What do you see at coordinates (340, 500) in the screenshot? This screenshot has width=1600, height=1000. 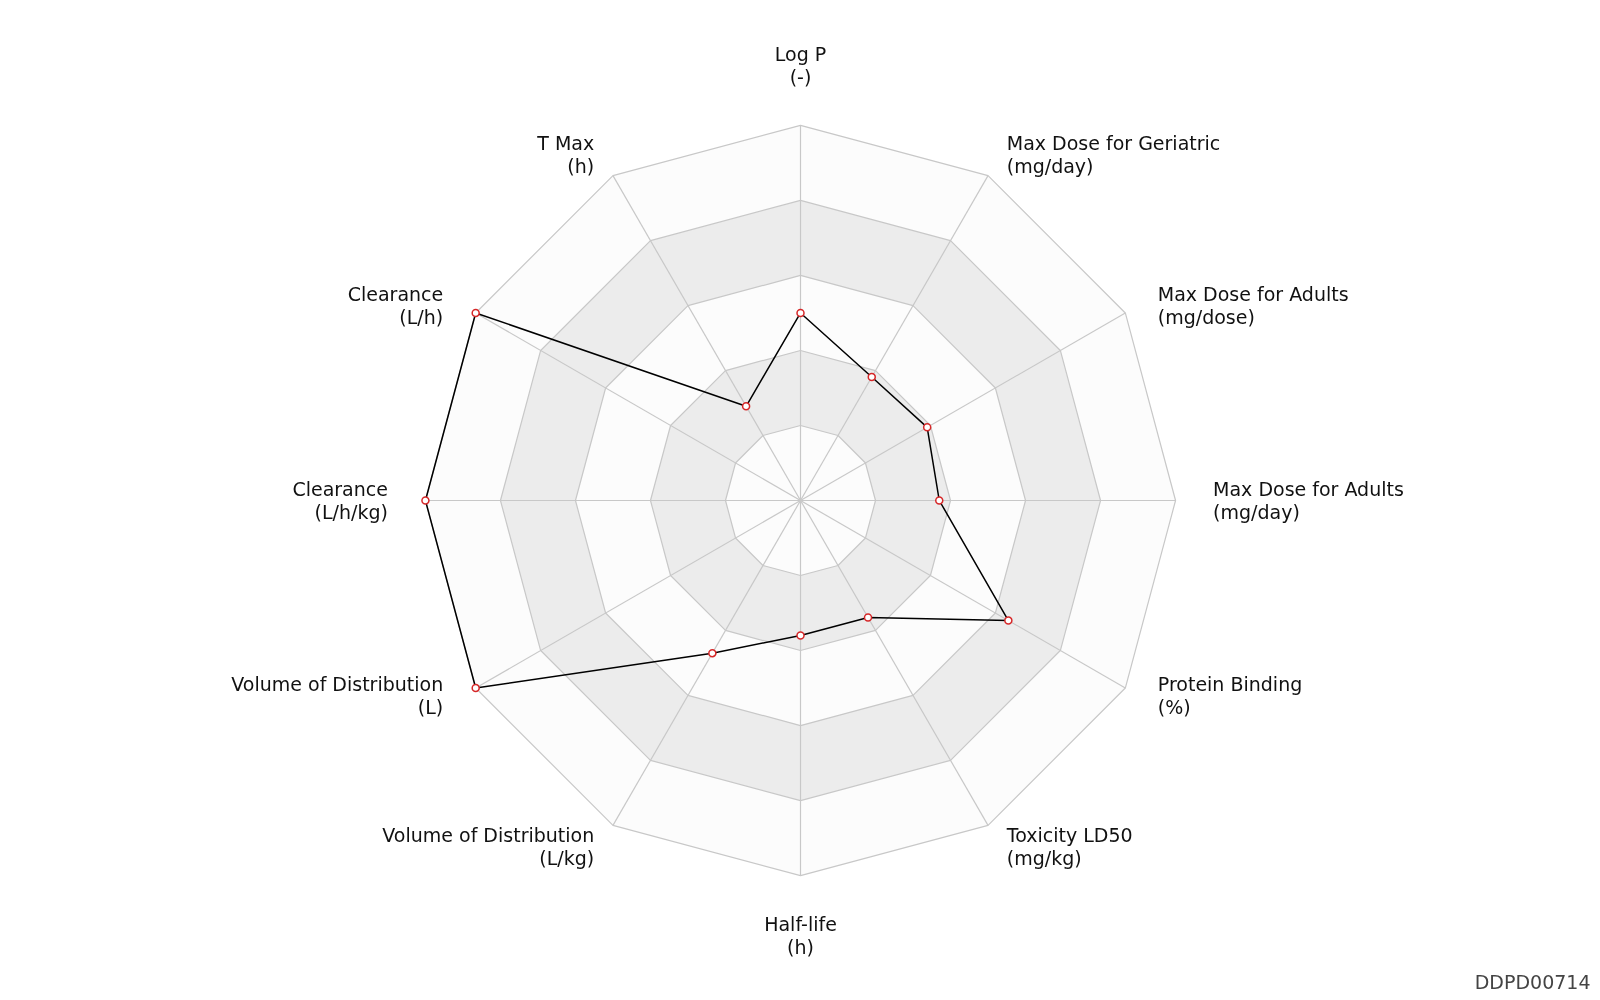 I see `spoke-label: Clearance (L/h/kg)` at bounding box center [340, 500].